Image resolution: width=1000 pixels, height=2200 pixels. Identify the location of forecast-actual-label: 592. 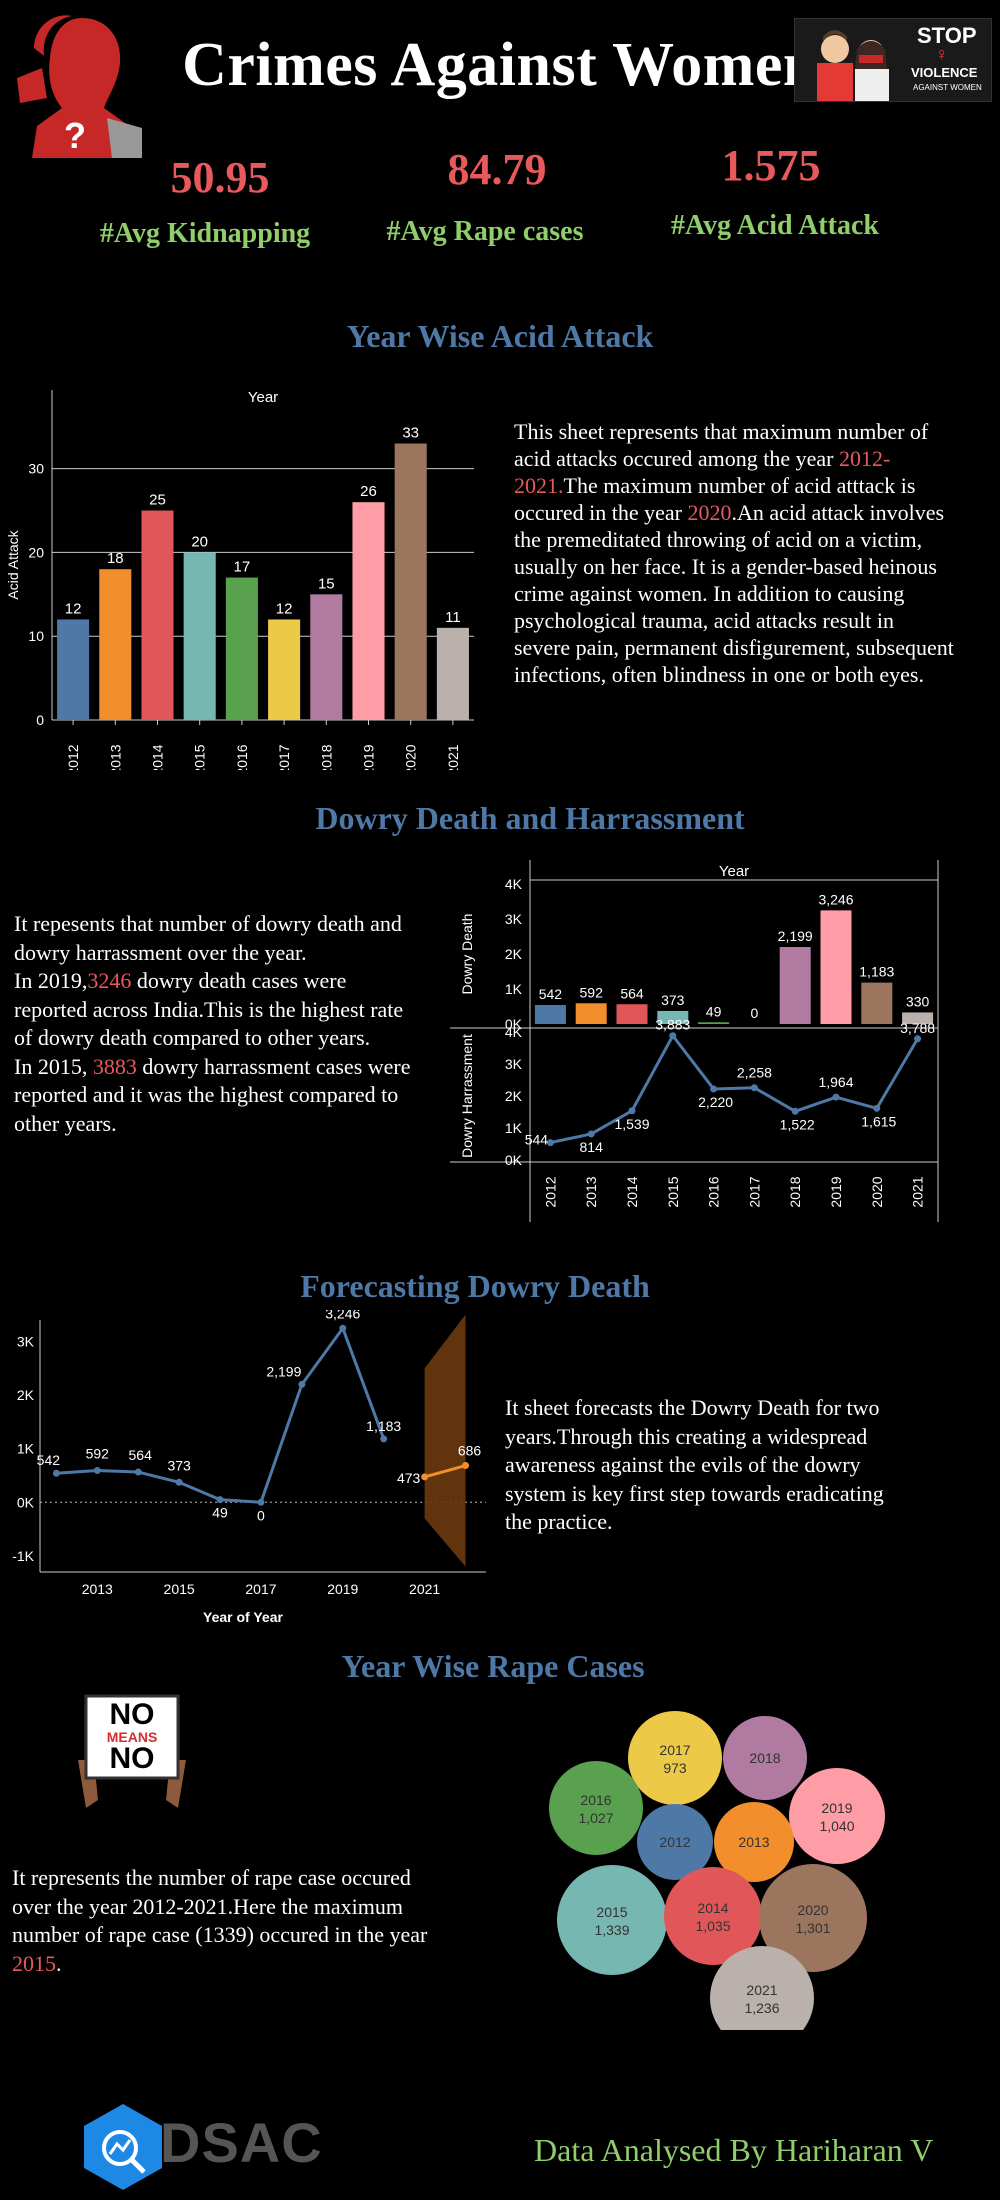
(98, 1454).